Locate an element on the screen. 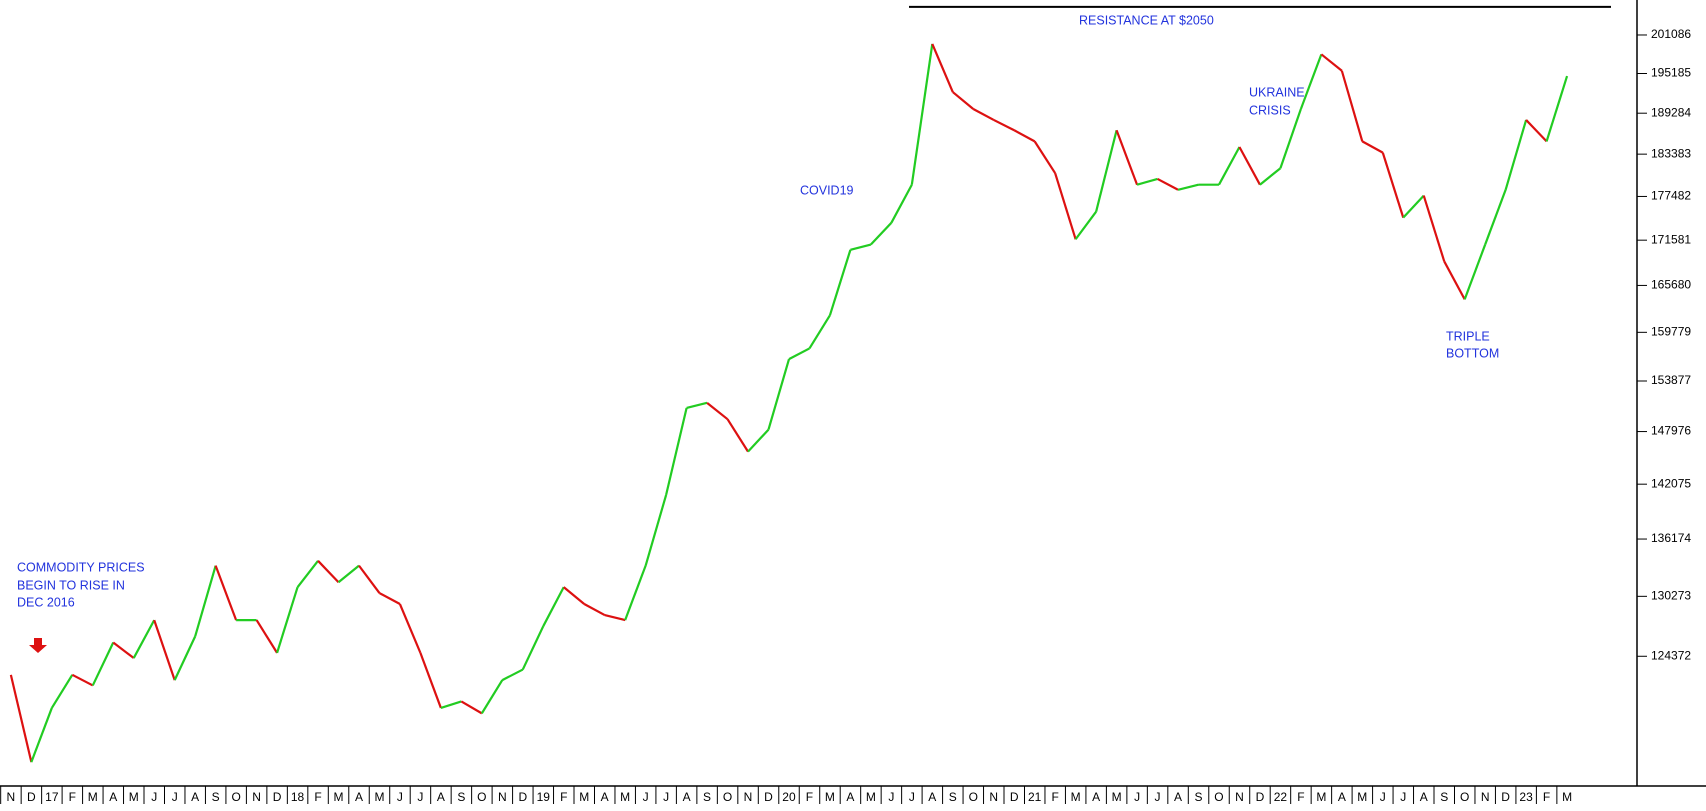 This screenshot has height=811, width=1706. annotation: DEC 2016 is located at coordinates (46, 602).